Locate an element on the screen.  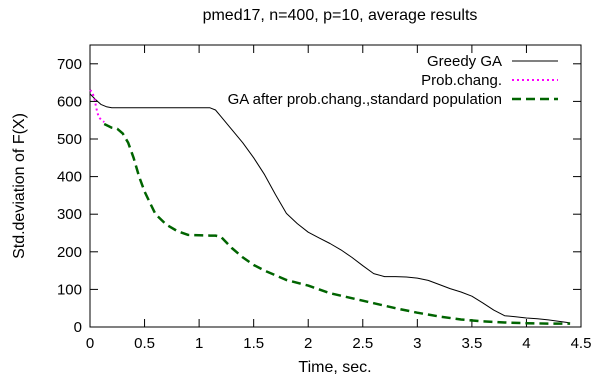
y-tick-label: 200 is located at coordinates (69, 252).